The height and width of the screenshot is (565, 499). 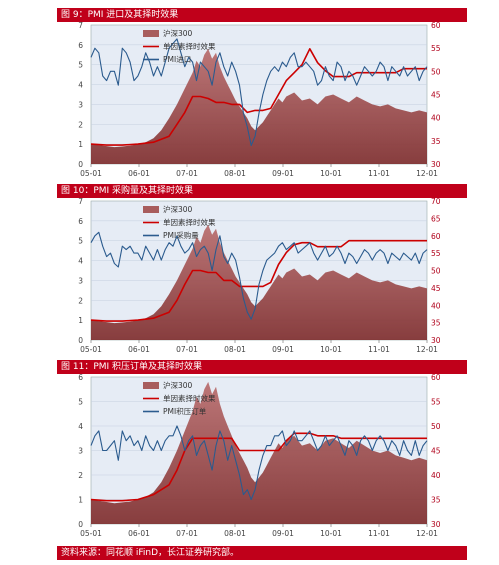 I want to click on legend-label: PMI积压订单, so click(x=185, y=411).